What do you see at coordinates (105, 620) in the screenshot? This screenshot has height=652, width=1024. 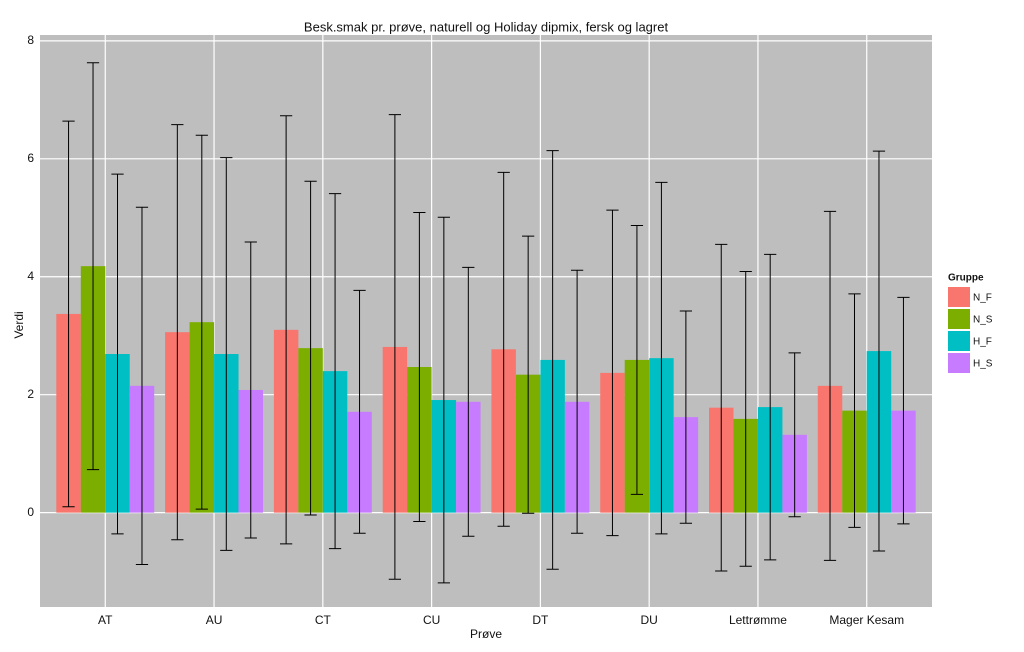 I see `x-tick-label: AT` at bounding box center [105, 620].